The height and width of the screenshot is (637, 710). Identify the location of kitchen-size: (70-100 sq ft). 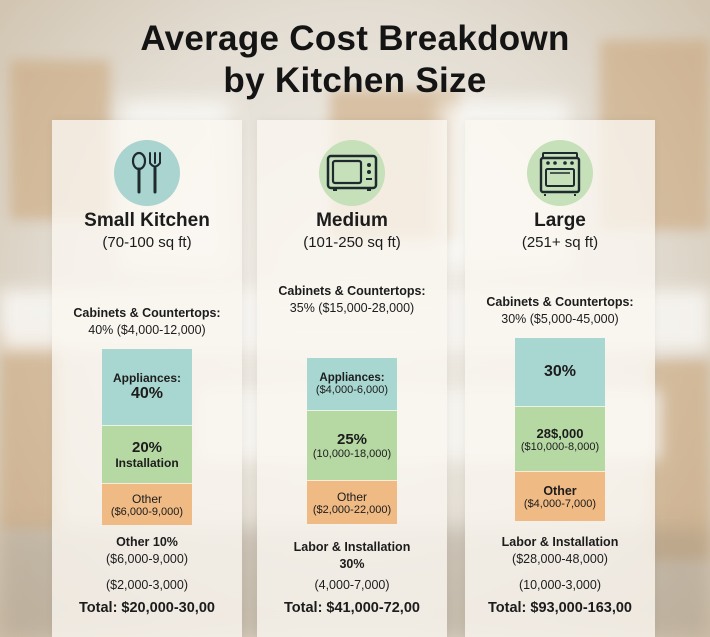
(147, 242).